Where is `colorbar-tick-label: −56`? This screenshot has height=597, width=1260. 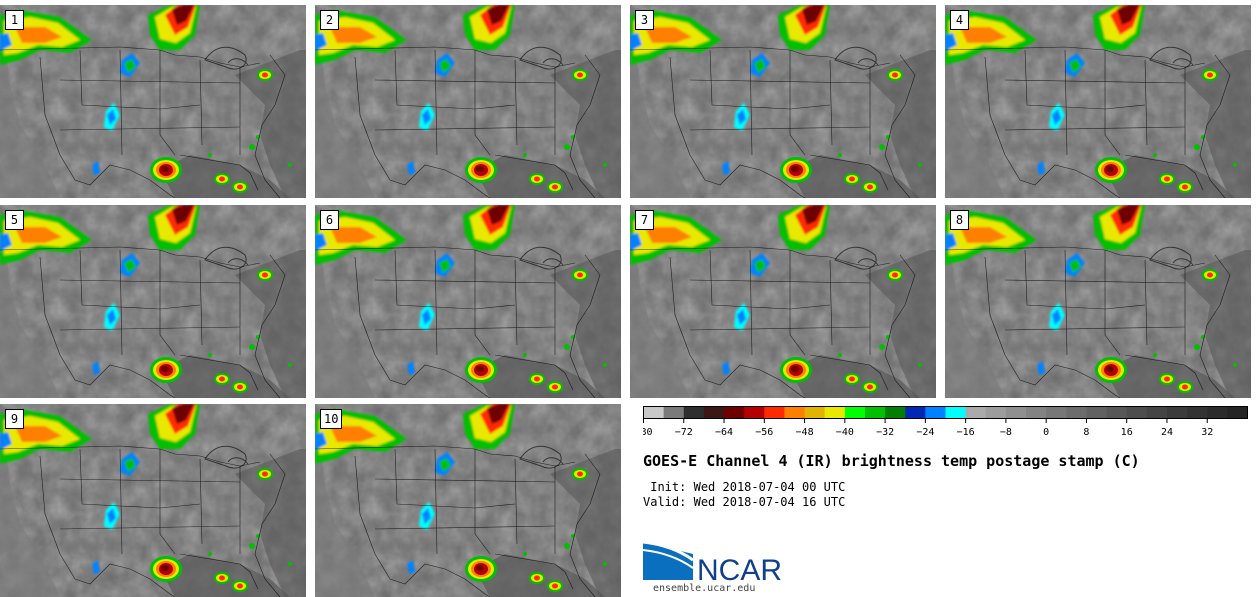 colorbar-tick-label: −56 is located at coordinates (764, 432).